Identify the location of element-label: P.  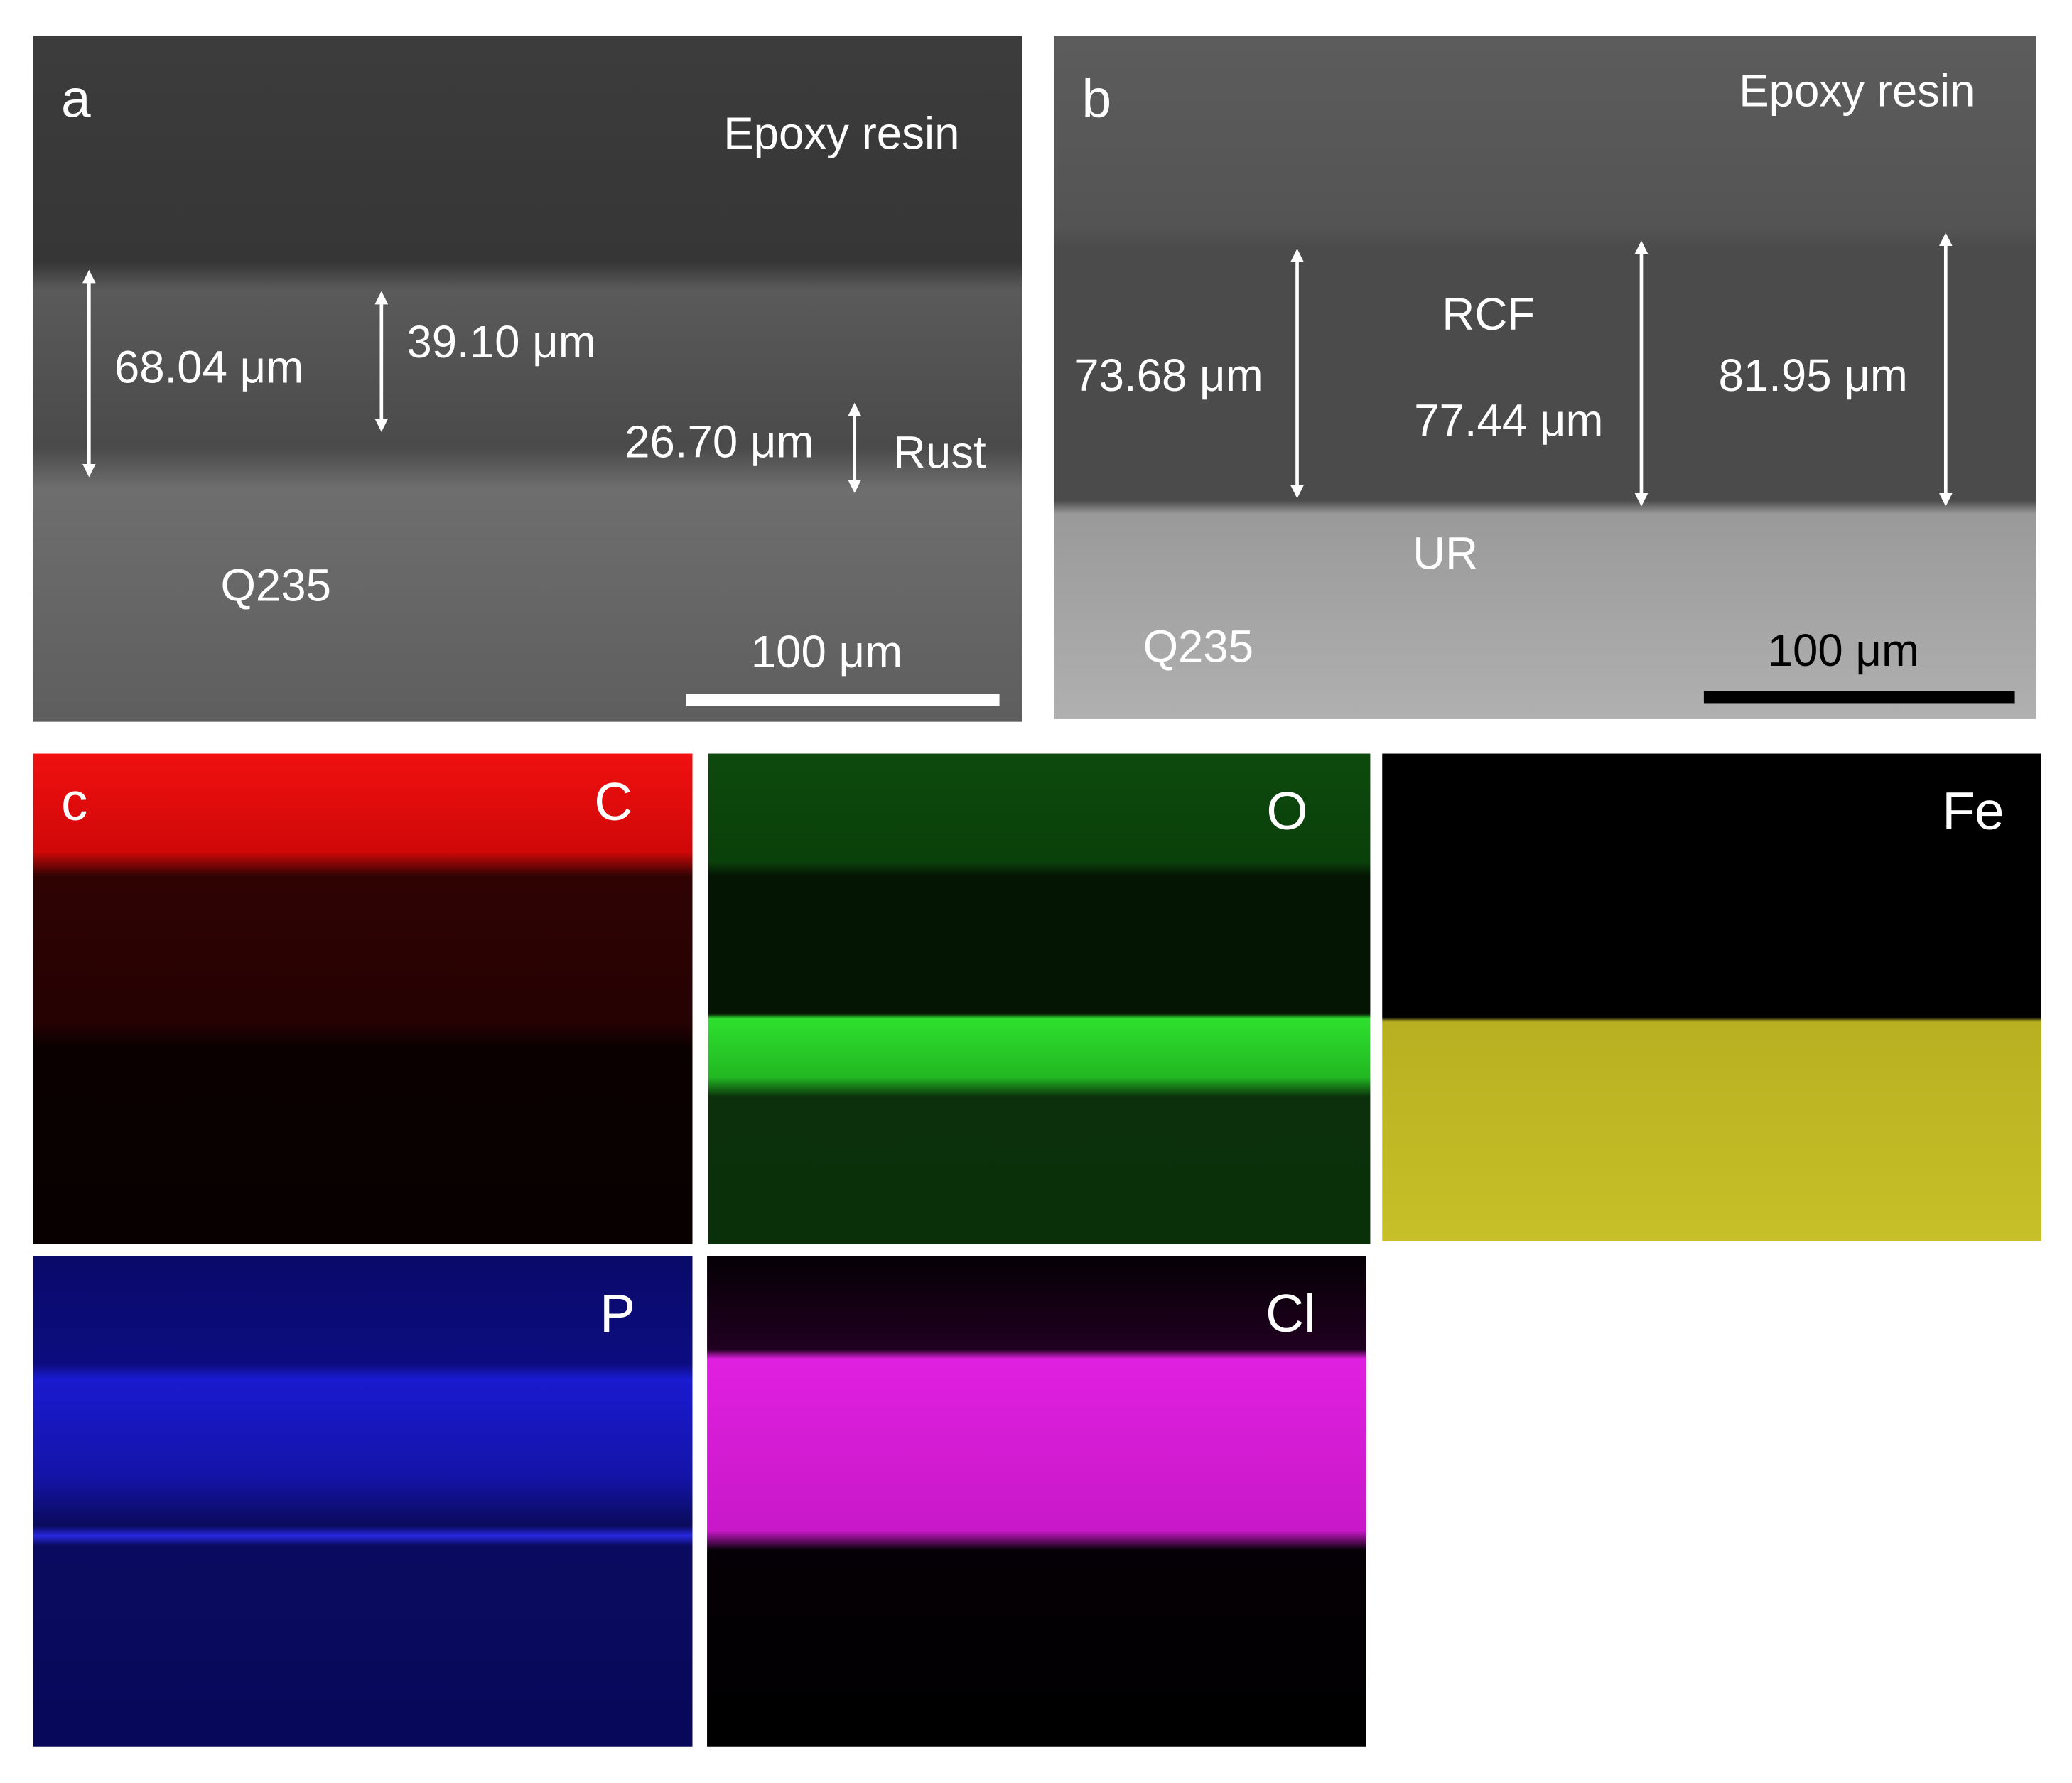
(617, 1313).